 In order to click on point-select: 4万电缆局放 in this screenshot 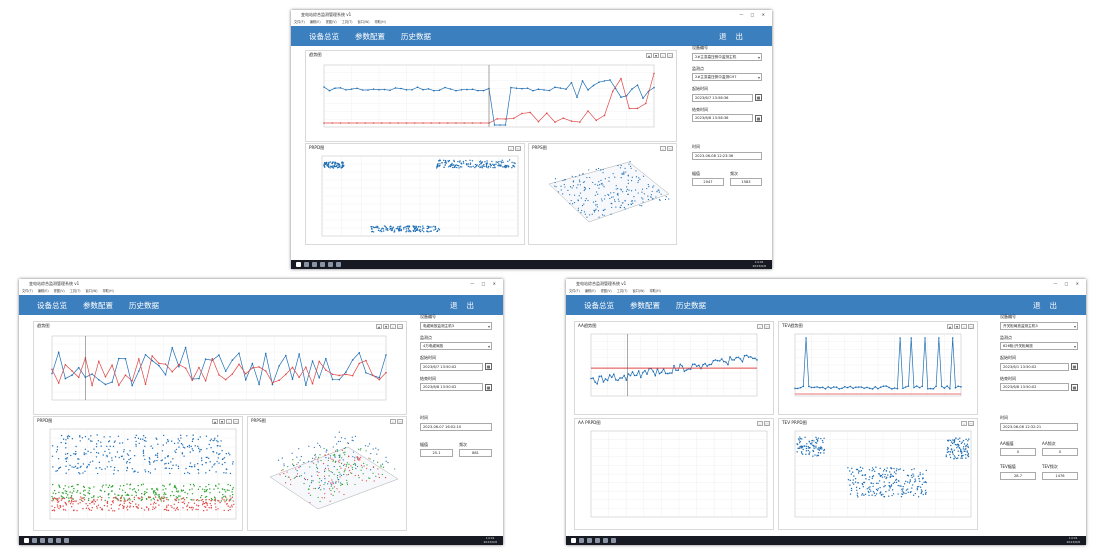, I will do `click(456, 346)`.